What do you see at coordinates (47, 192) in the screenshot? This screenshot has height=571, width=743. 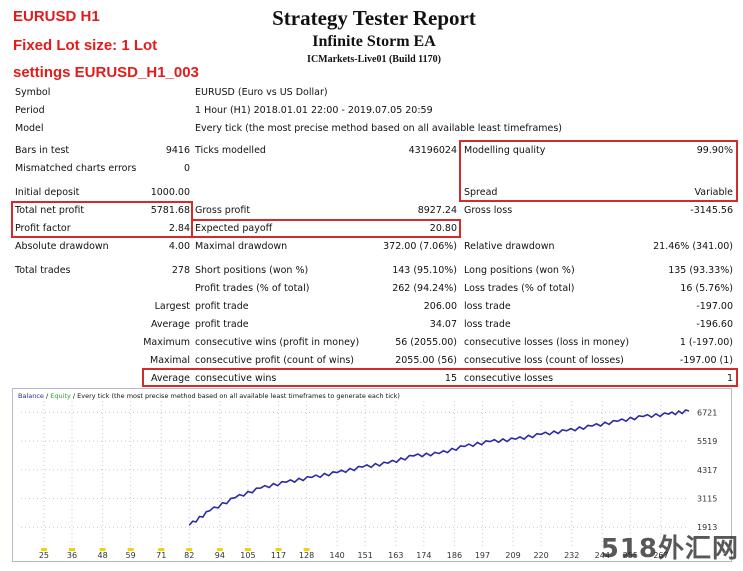 I see `deposit-label: Initial deposit` at bounding box center [47, 192].